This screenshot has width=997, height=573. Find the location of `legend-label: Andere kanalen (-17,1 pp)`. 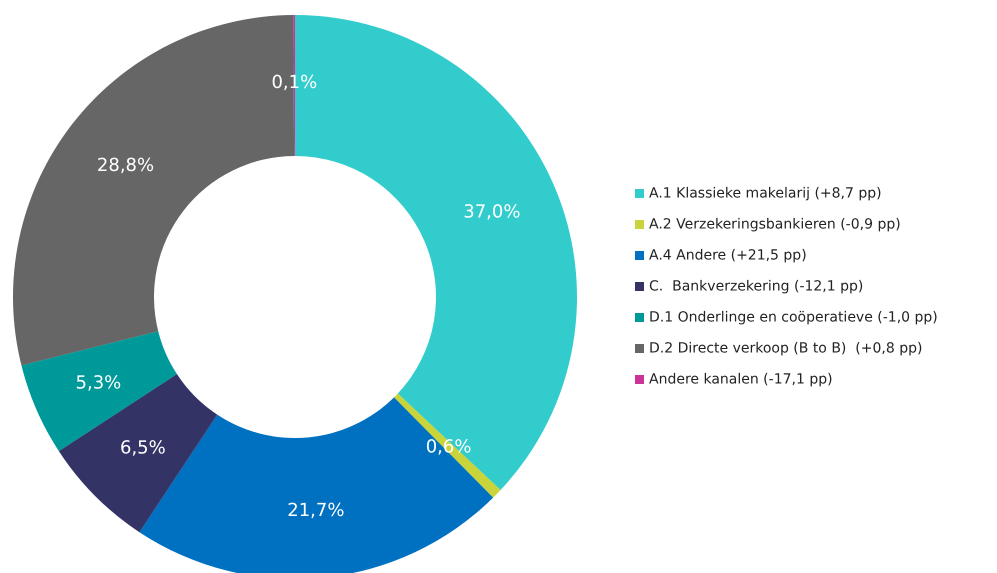

legend-label: Andere kanalen (-17,1 pp) is located at coordinates (741, 380).